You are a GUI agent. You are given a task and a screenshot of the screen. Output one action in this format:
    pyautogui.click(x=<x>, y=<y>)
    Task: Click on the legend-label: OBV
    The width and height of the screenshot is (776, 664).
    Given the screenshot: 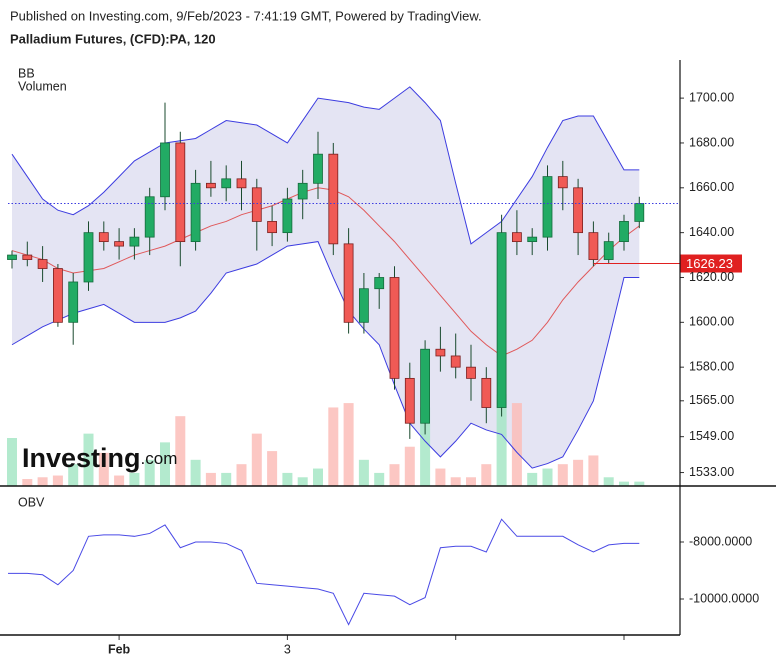 What is the action you would take?
    pyautogui.click(x=31, y=502)
    